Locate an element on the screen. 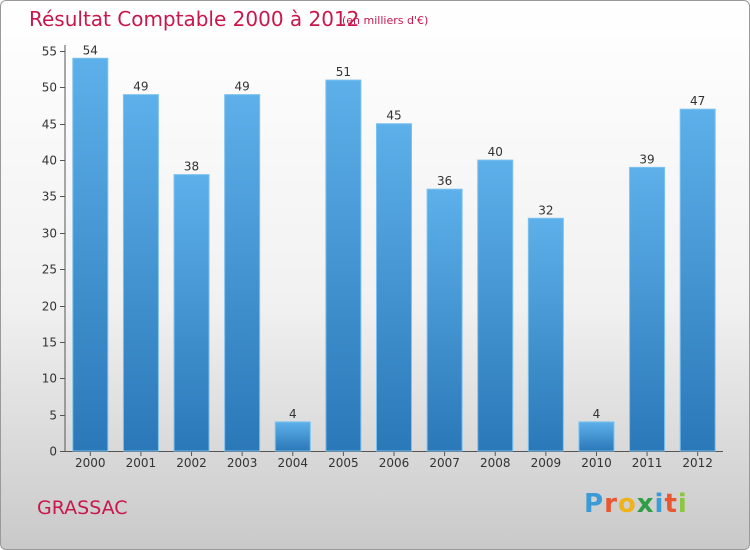 This screenshot has width=750, height=550. y-tick-label: 25 is located at coordinates (49, 270).